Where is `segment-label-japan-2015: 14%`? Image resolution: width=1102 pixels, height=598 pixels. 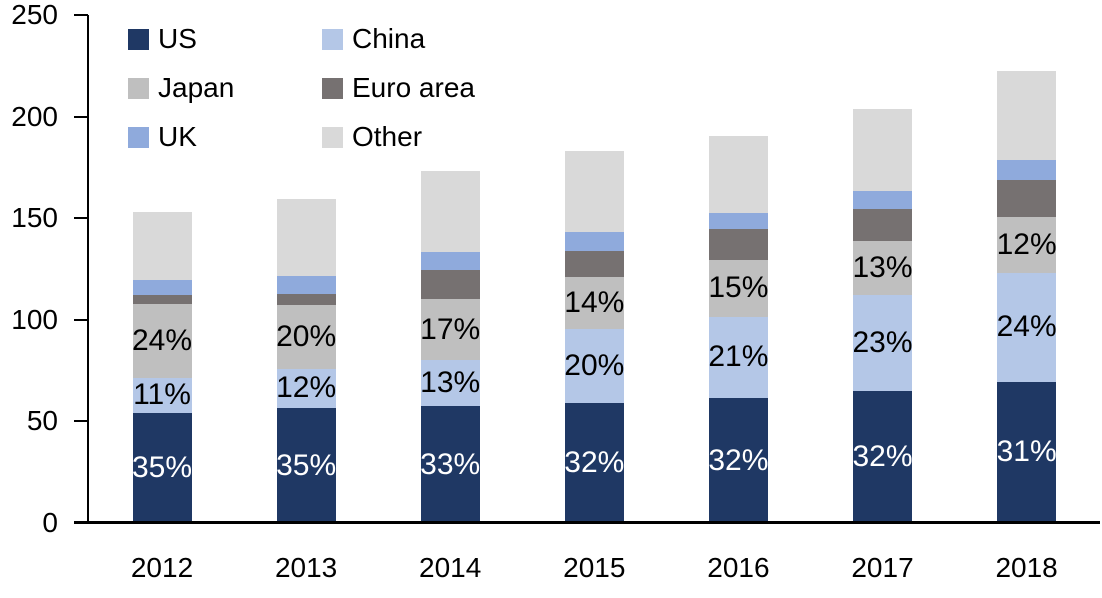 segment-label-japan-2015: 14% is located at coordinates (594, 303).